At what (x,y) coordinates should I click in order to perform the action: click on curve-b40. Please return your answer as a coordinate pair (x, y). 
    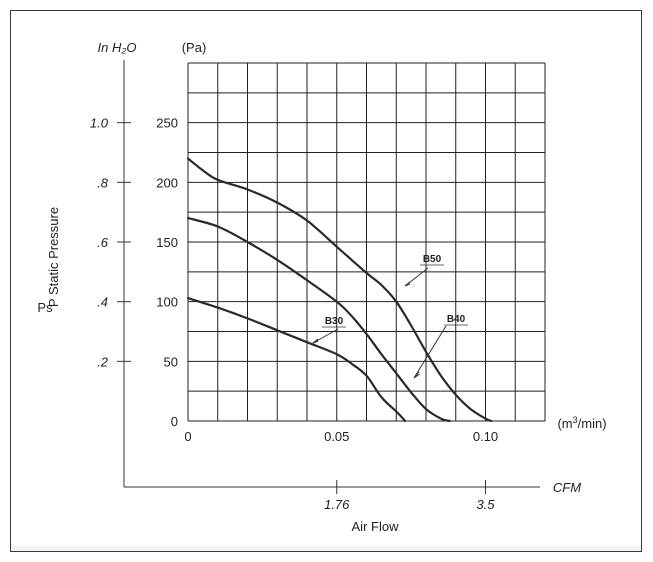
    Looking at the image, I should click on (318, 320).